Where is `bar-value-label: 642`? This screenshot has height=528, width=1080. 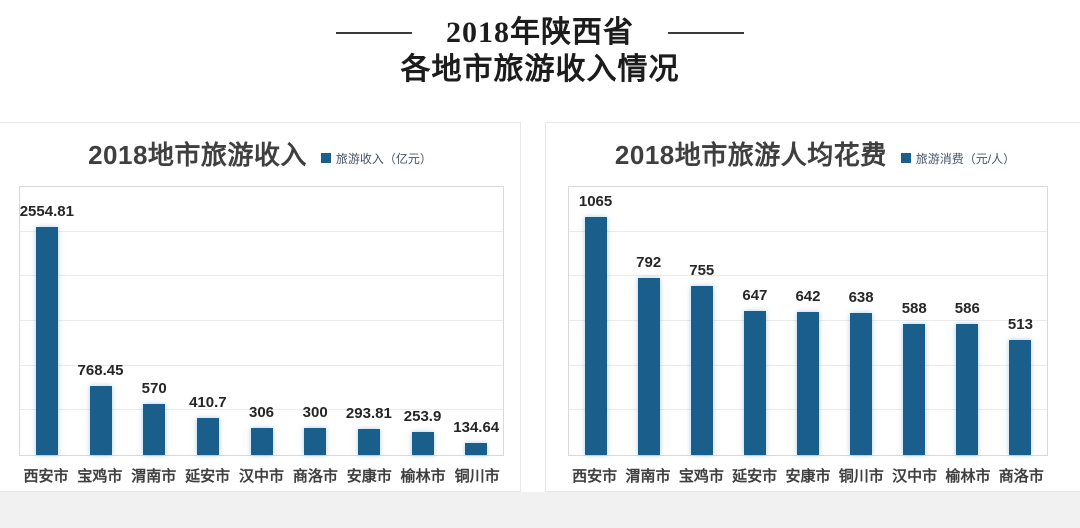 bar-value-label: 642 is located at coordinates (808, 296).